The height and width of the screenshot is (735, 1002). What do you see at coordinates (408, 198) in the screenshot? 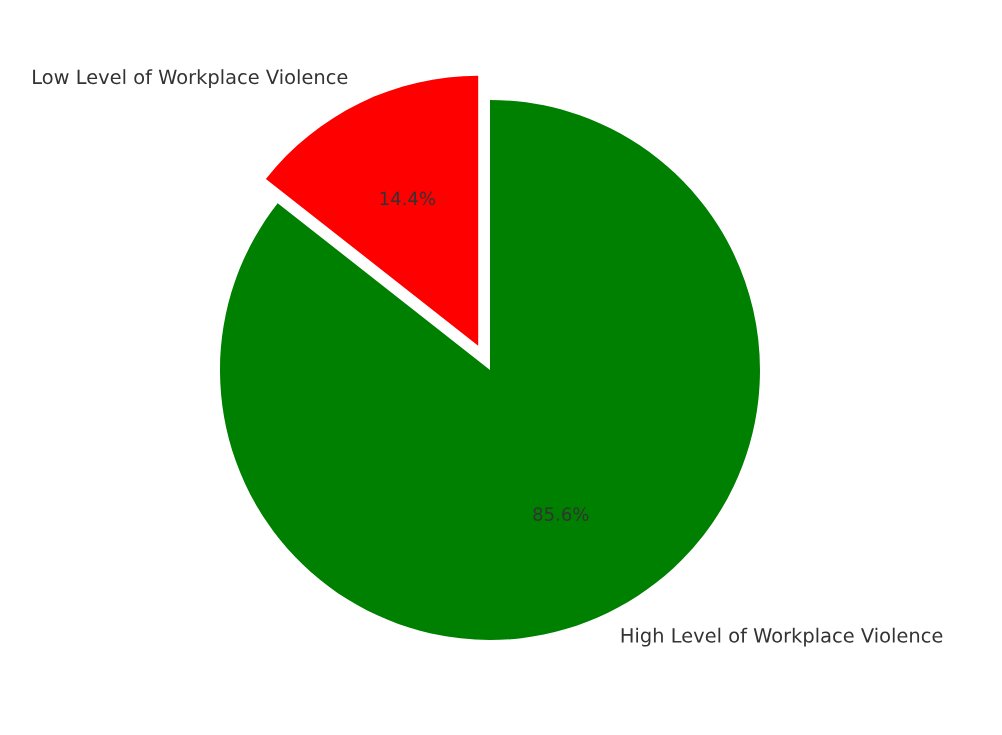
I see `data-label: 14.4%` at bounding box center [408, 198].